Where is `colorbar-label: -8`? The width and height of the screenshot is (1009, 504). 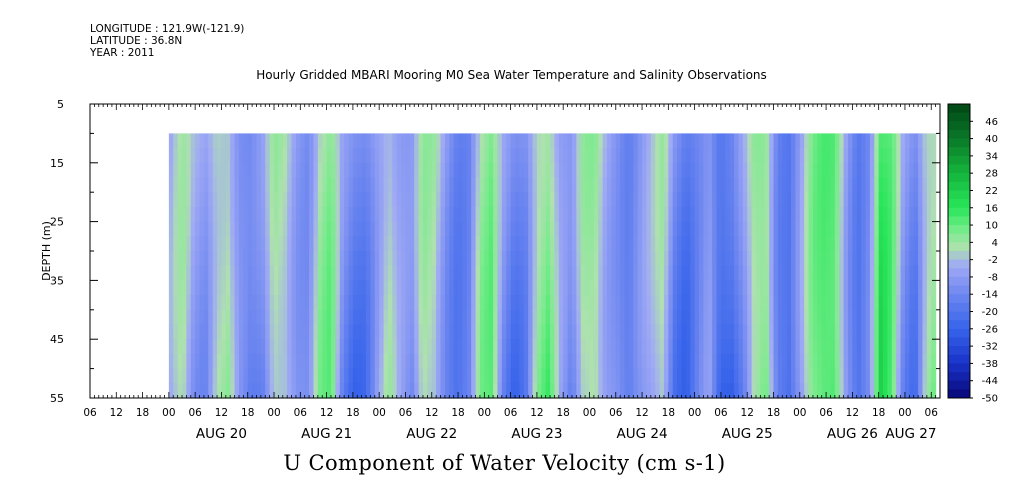
colorbar-label: -8 is located at coordinates (993, 277).